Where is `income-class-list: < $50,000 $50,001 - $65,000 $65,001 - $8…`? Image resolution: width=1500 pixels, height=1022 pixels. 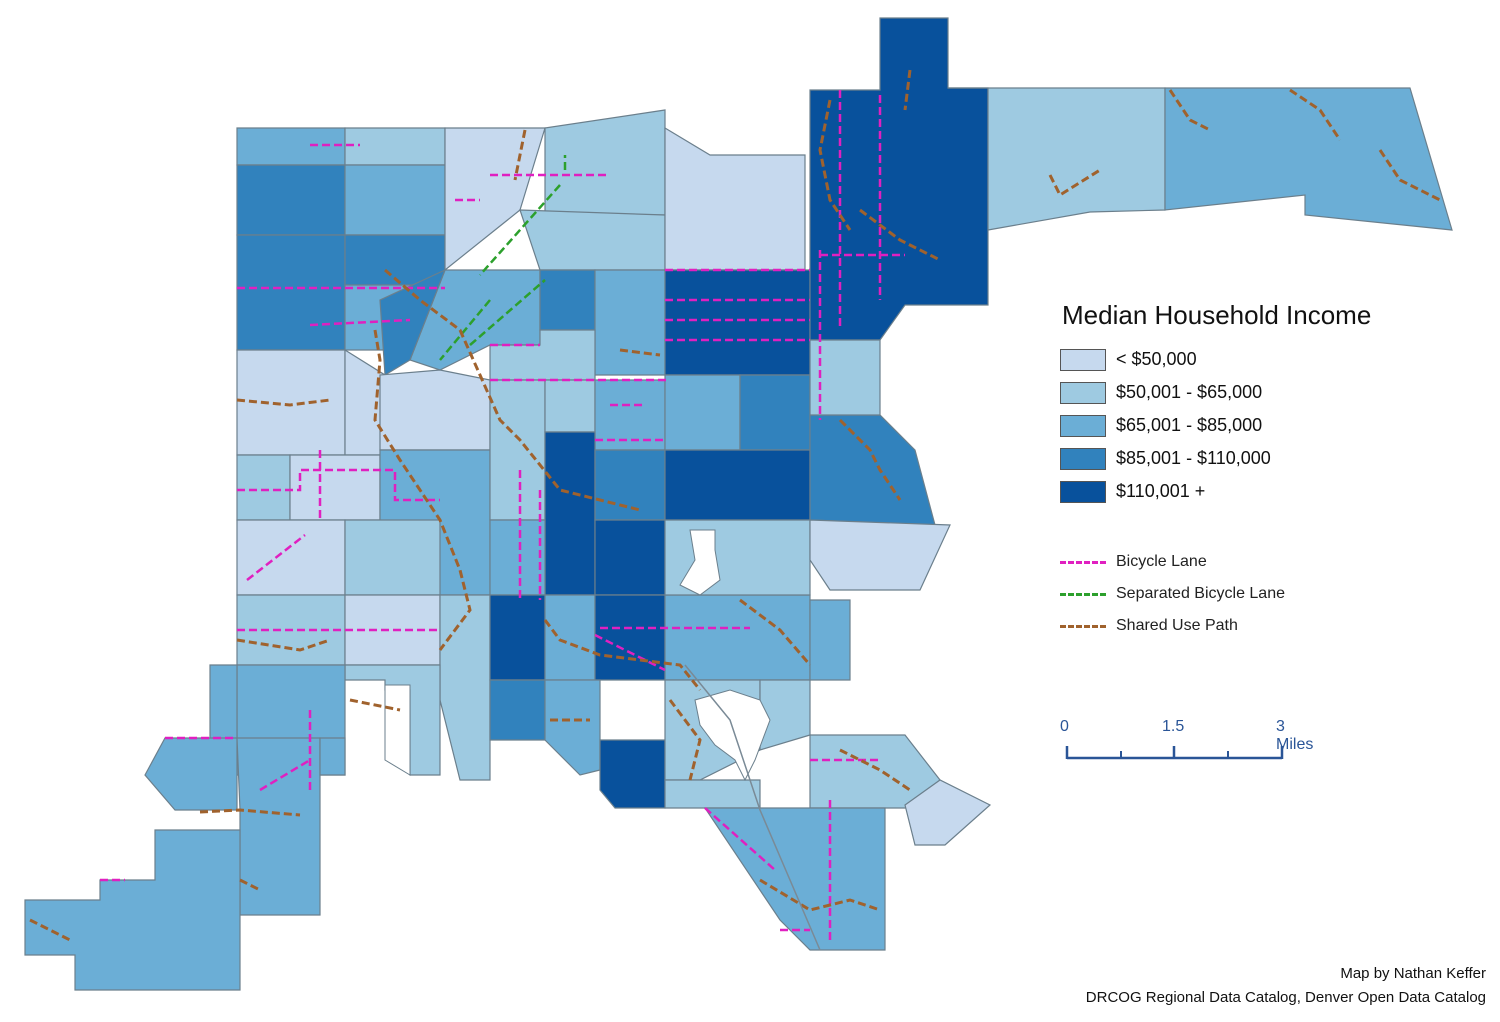
income-class-list: < $50,000 $50,001 - $65,000 $65,001 - $8… is located at coordinates (1270, 425).